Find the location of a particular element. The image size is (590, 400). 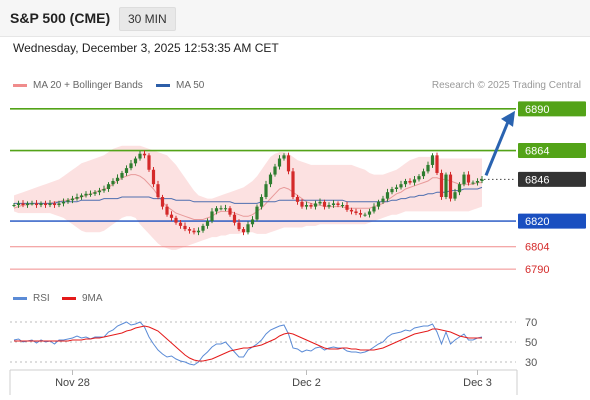

rsi-9ma-line is located at coordinates (248, 343).